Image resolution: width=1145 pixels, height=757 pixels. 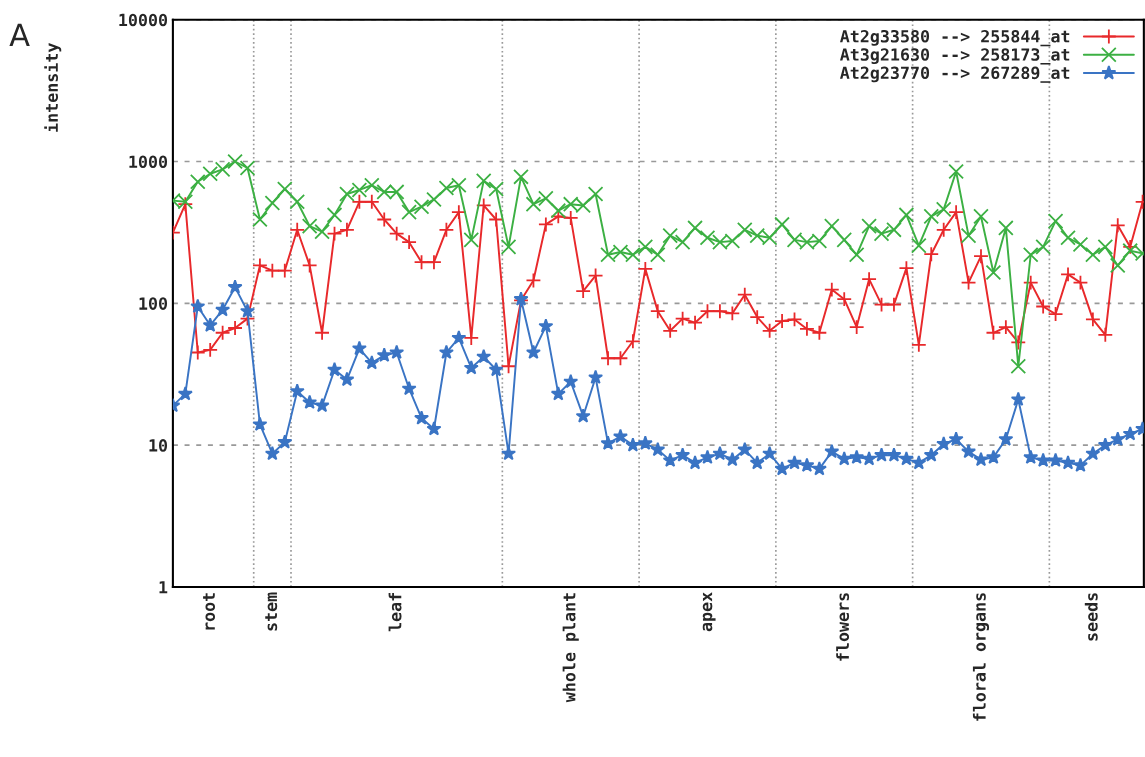 I want to click on text: A, so click(x=19, y=34).